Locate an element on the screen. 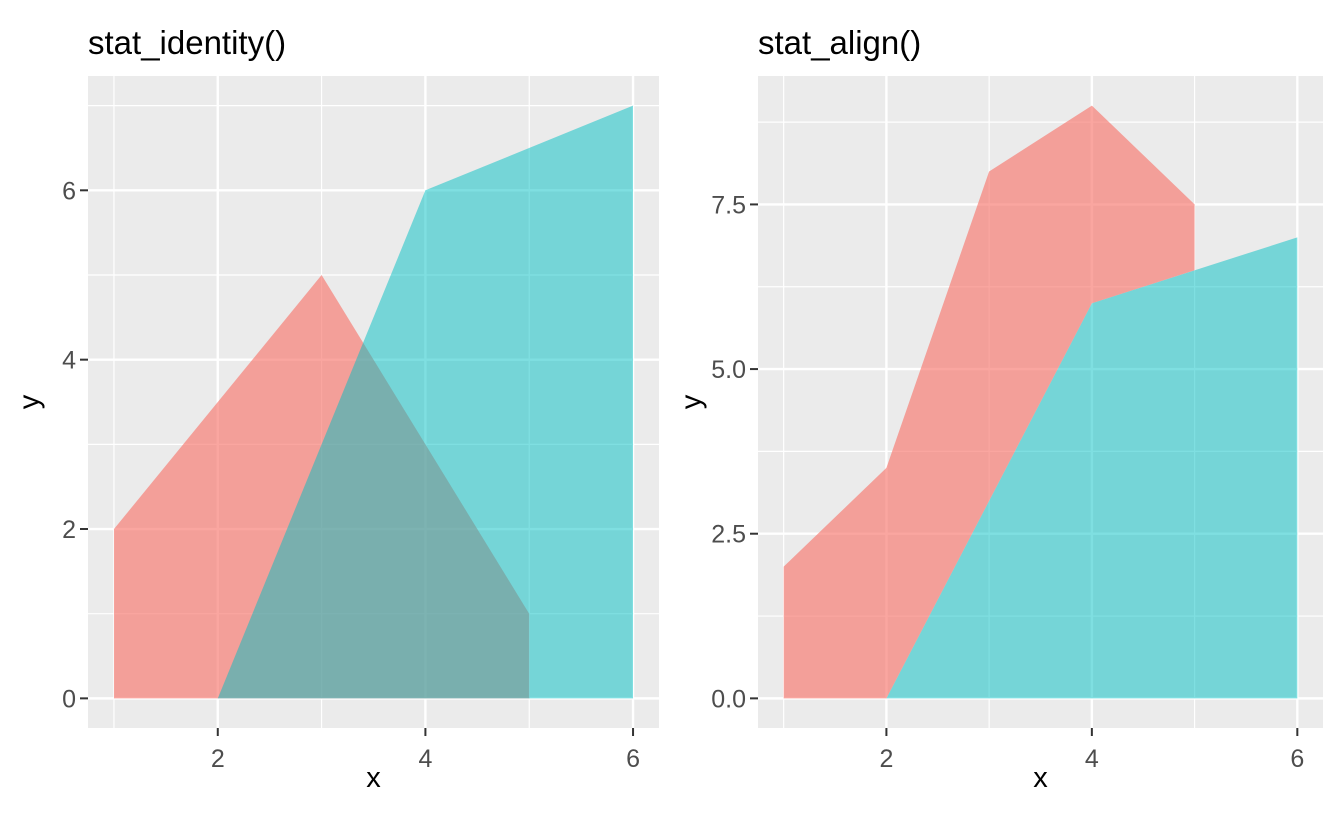  y-tick-label: 5.0 is located at coordinates (728, 370).